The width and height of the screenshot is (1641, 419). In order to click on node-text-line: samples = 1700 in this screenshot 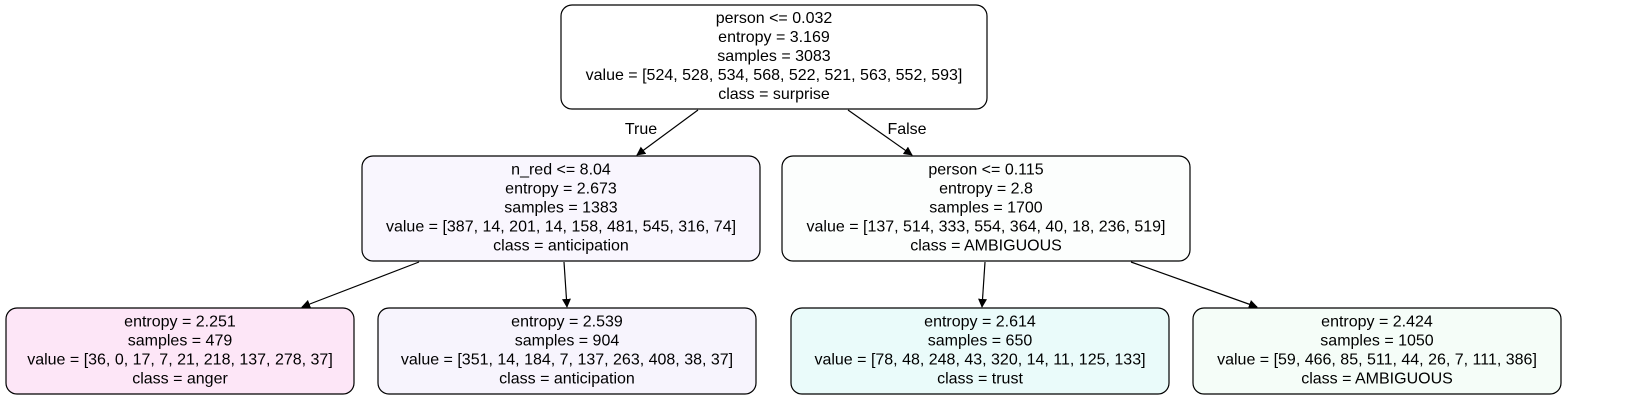, I will do `click(986, 208)`.